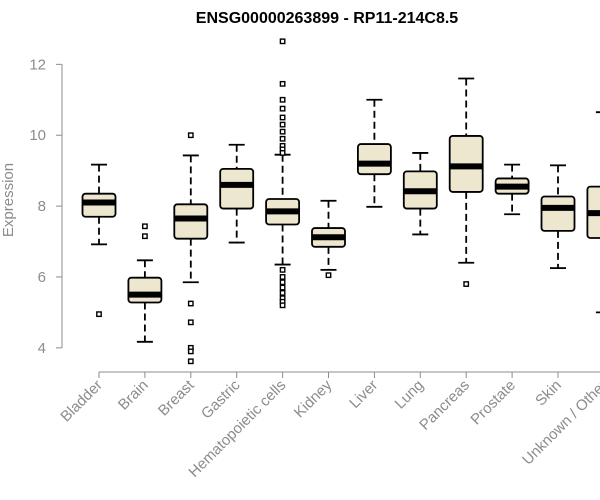 The width and height of the screenshot is (600, 500). Describe the element at coordinates (221, 399) in the screenshot. I see `x-tick-label: Gastric` at that location.